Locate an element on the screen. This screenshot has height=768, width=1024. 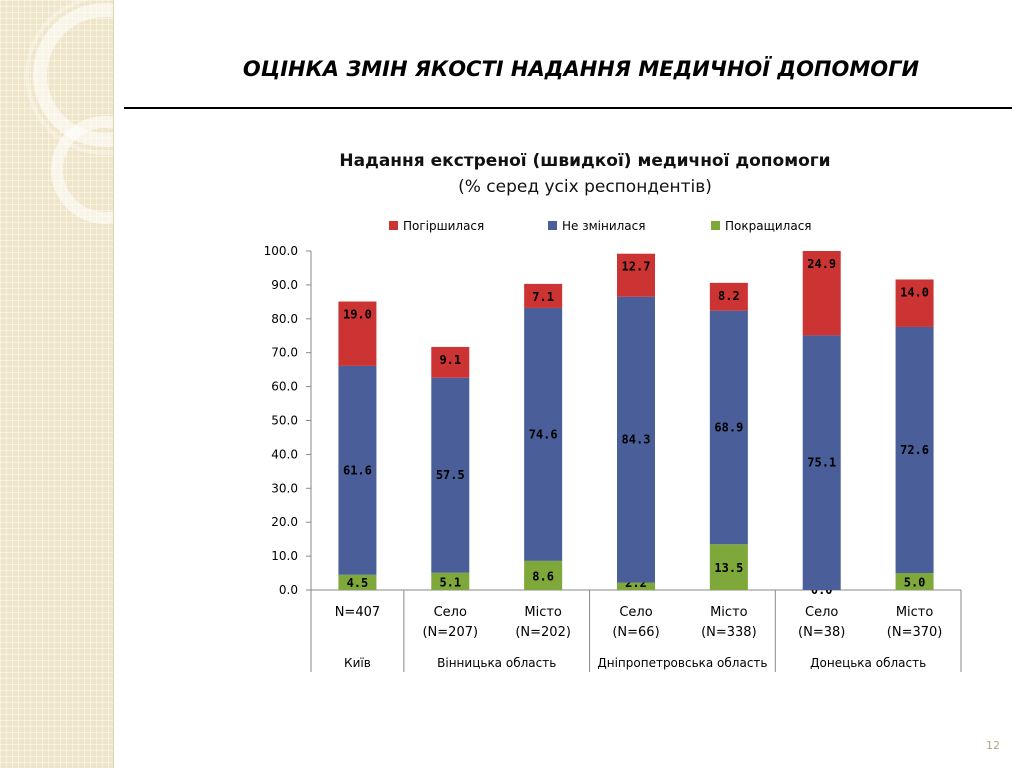
legend-label: Погіршилася is located at coordinates (443, 226).